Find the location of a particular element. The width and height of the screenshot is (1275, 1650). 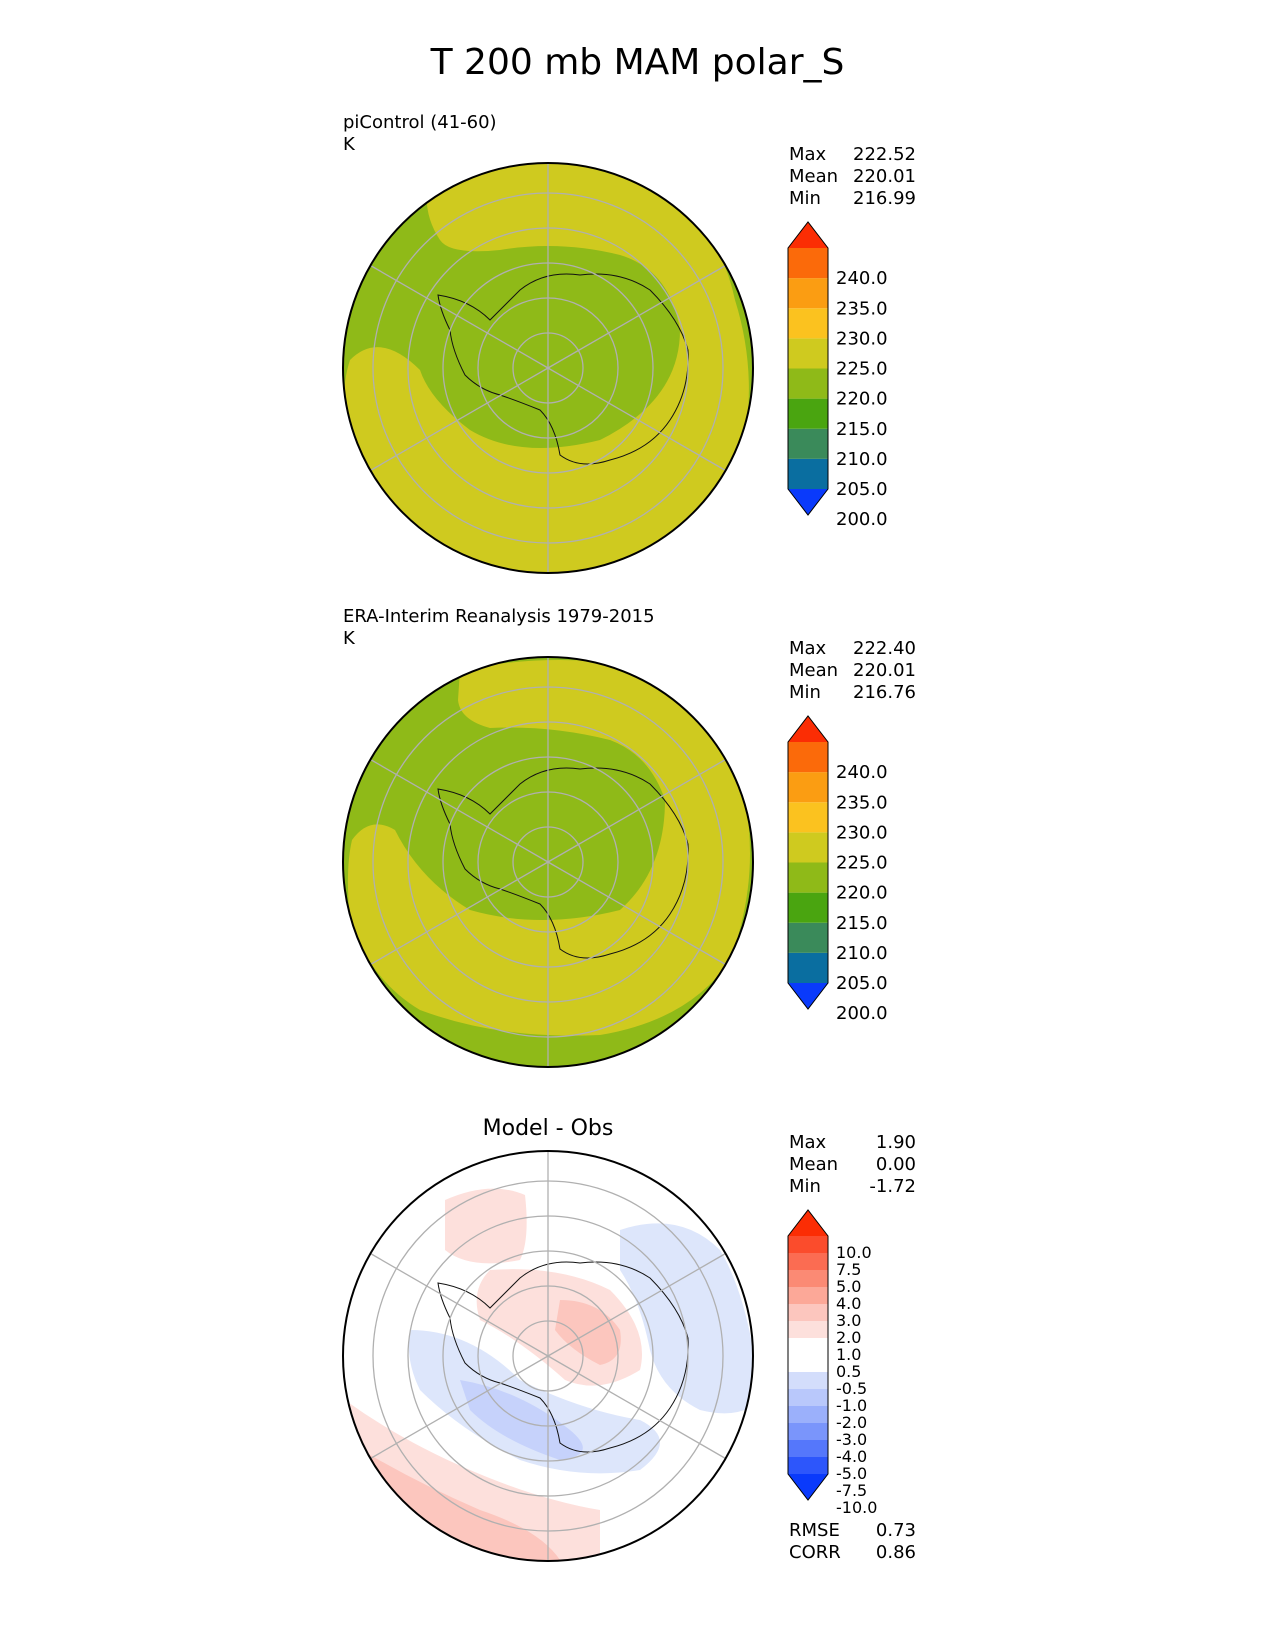

panel1-min-value: 216.99 is located at coordinates (884, 198).